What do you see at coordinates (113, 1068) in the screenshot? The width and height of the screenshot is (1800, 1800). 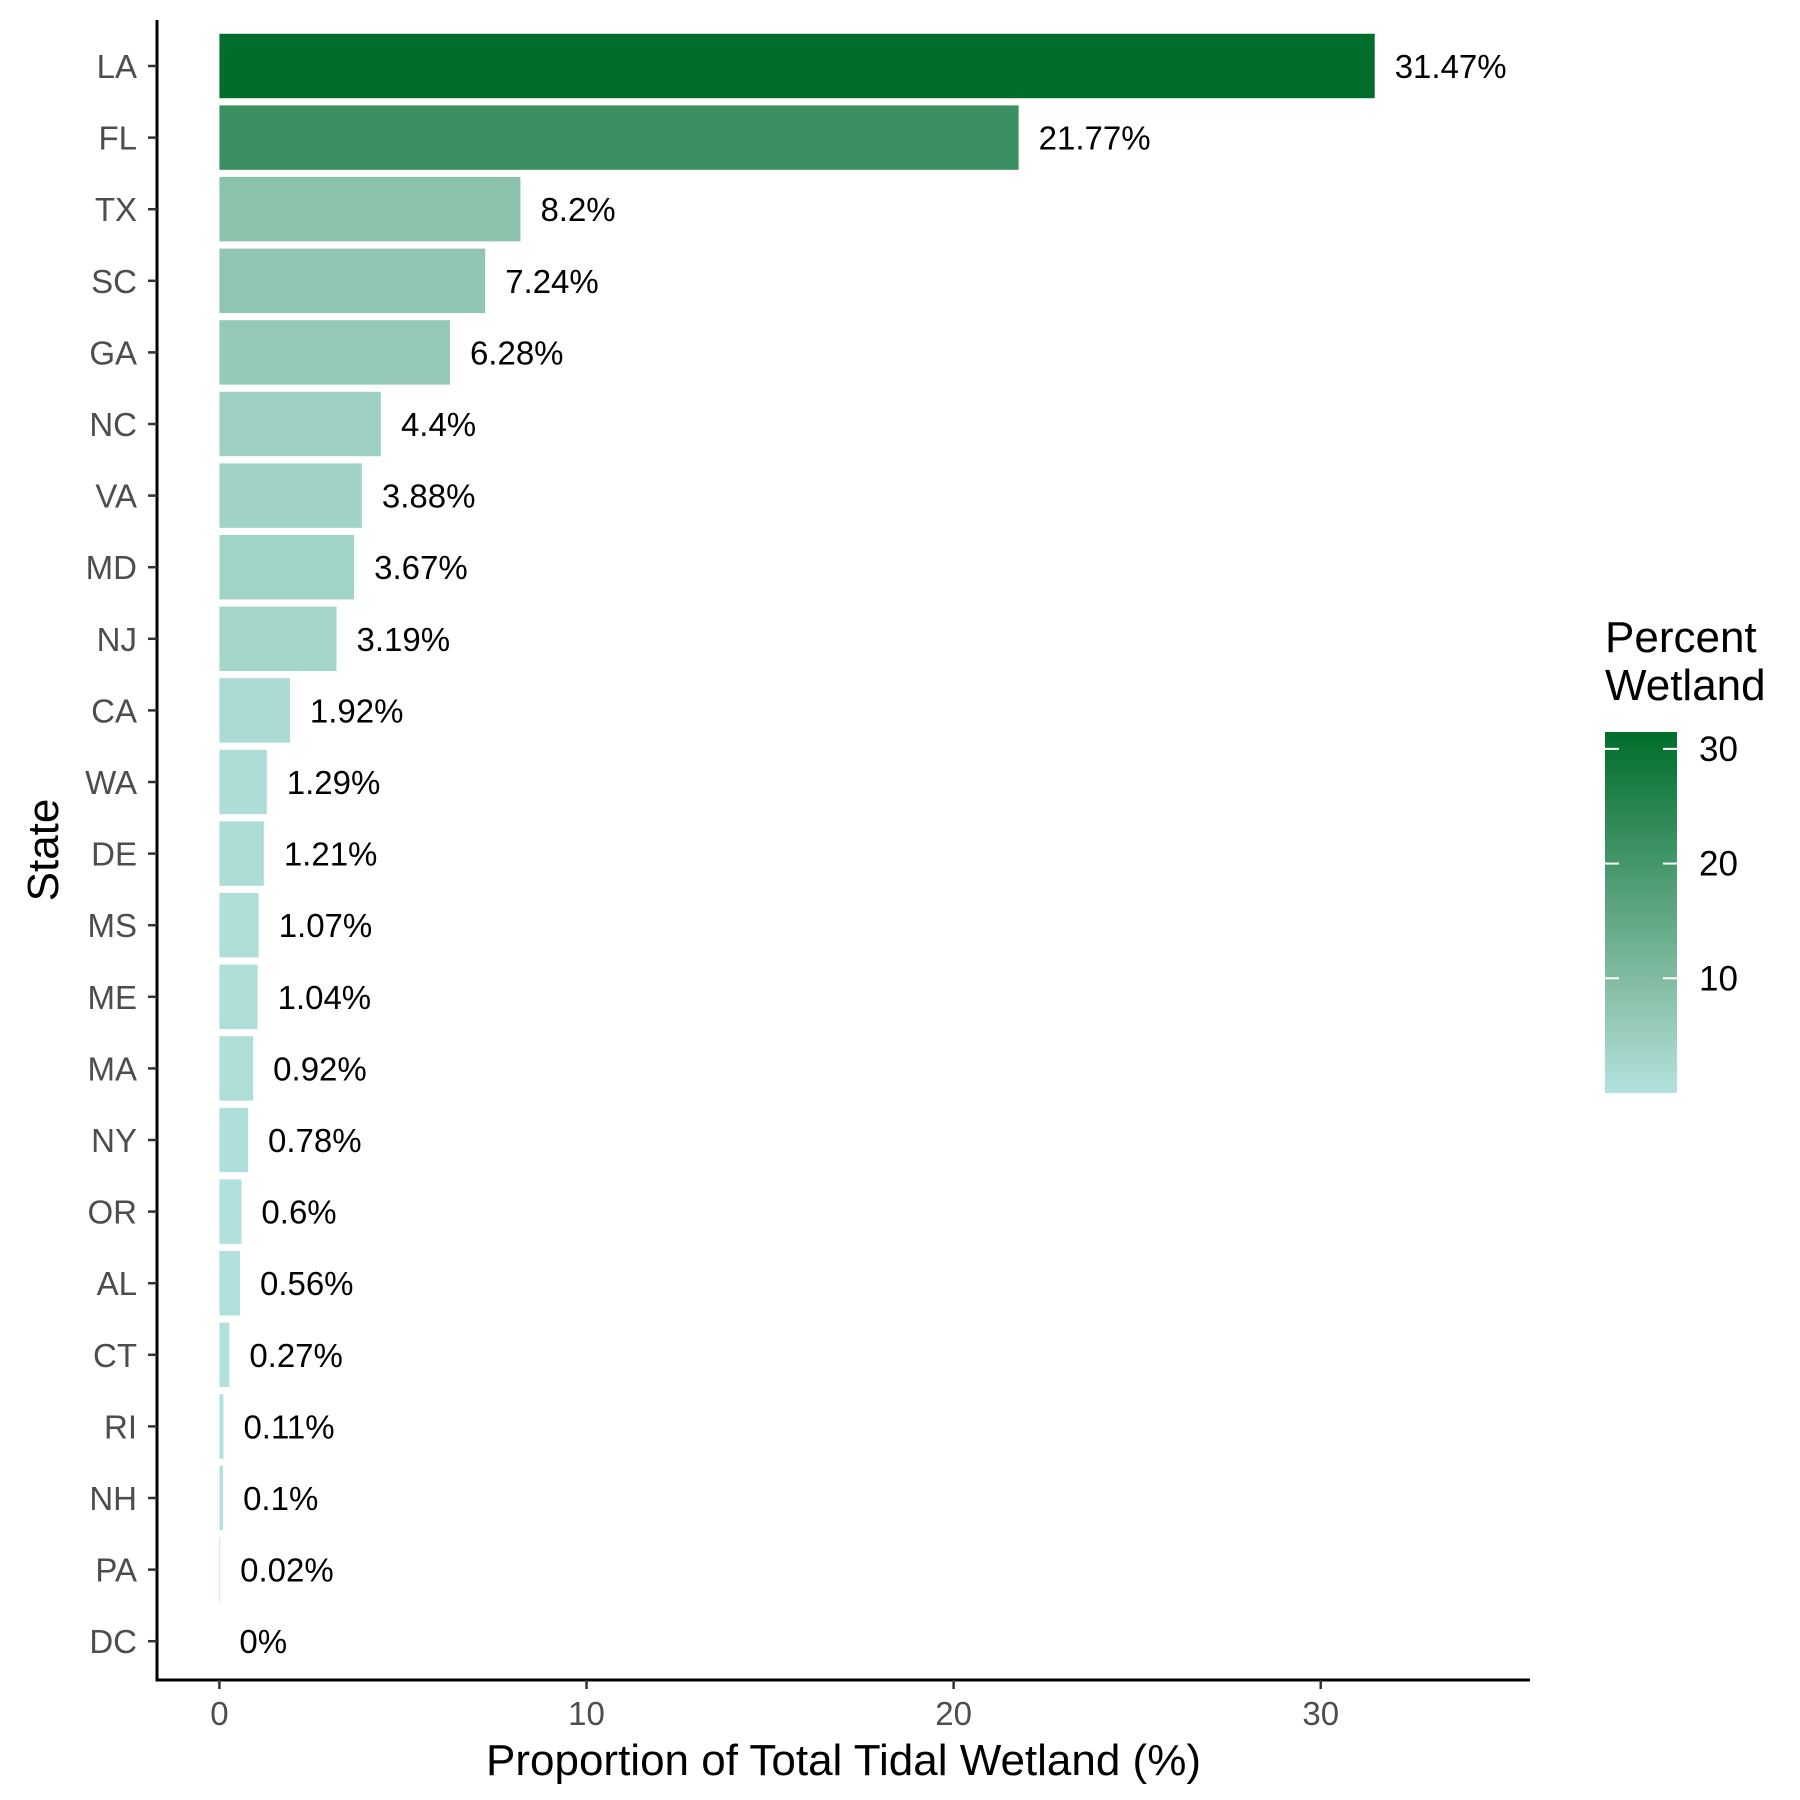 I see `y-tick-label-ma: MA` at bounding box center [113, 1068].